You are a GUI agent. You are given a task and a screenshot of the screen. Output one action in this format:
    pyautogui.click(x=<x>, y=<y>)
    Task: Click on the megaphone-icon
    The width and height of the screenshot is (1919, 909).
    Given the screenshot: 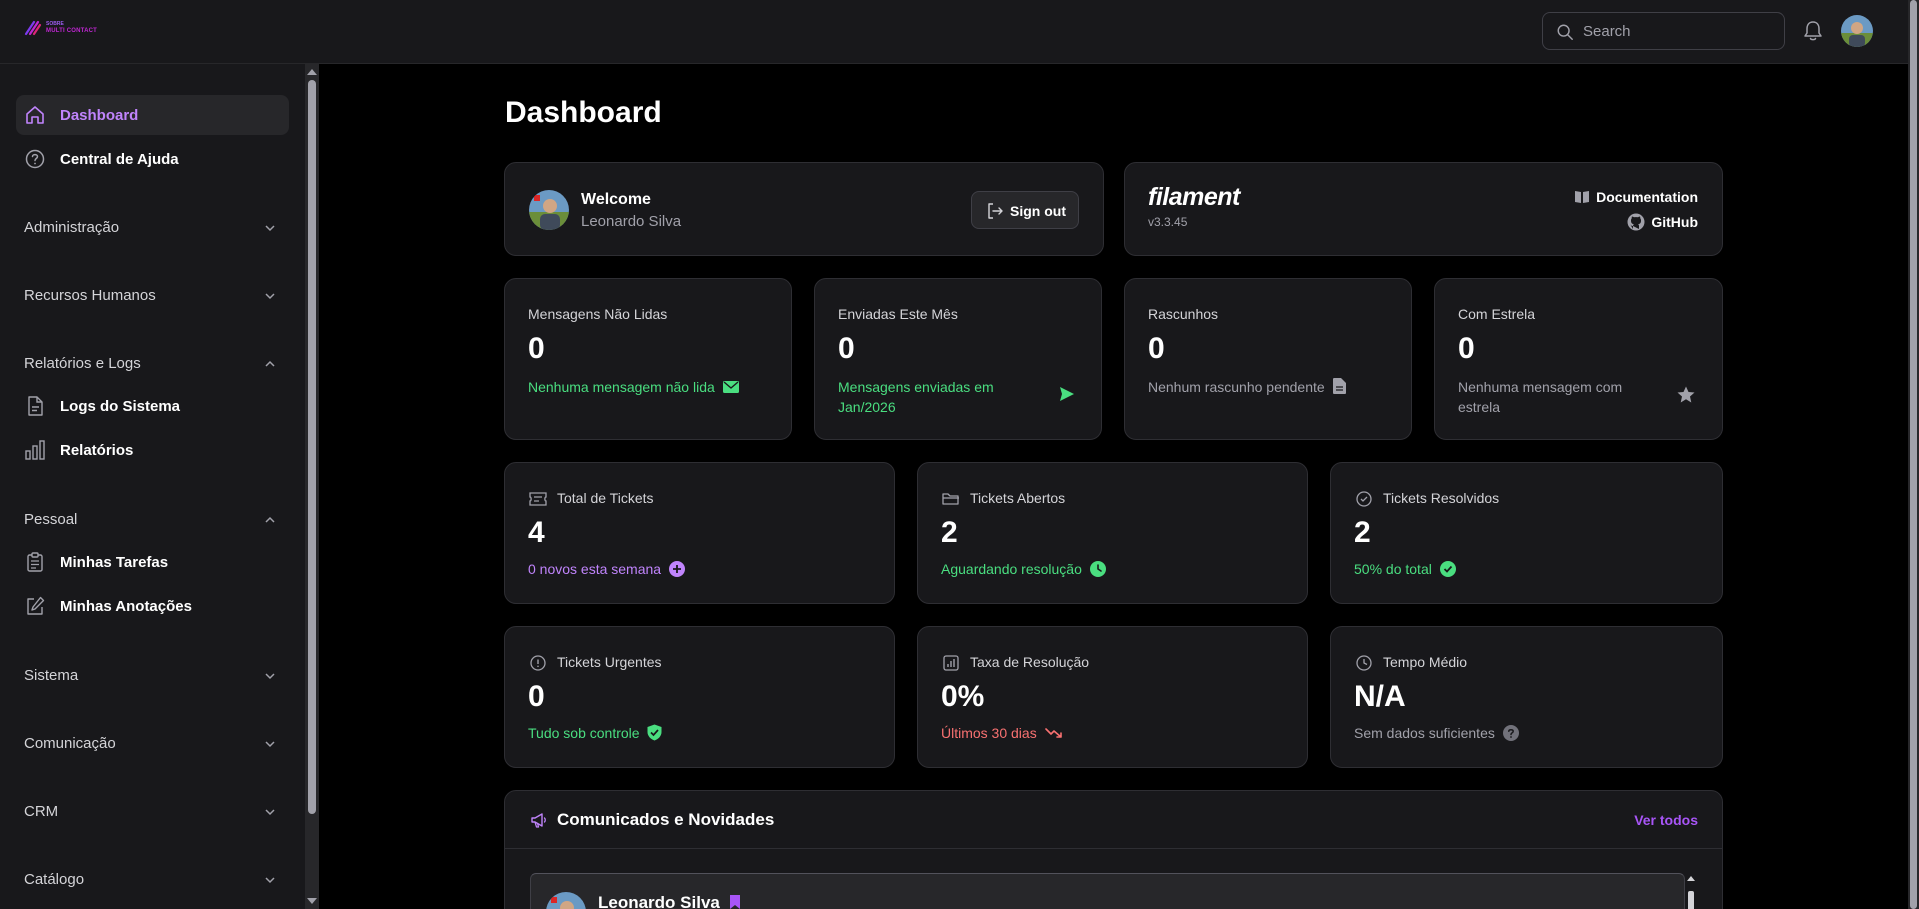 What is the action you would take?
    pyautogui.click(x=538, y=820)
    